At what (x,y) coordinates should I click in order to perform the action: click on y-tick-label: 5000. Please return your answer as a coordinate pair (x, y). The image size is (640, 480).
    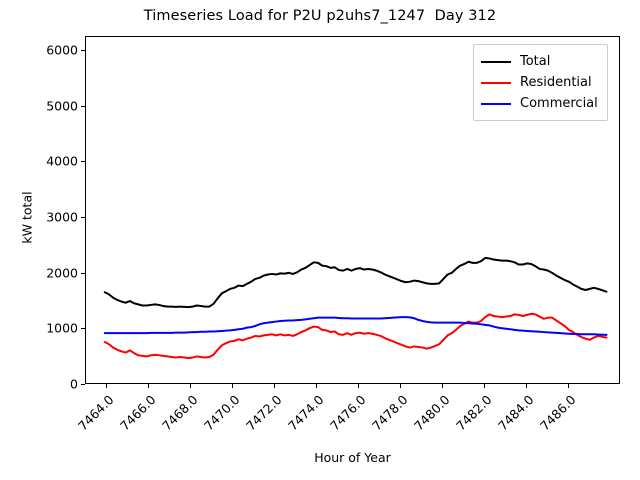
    Looking at the image, I should click on (62, 106).